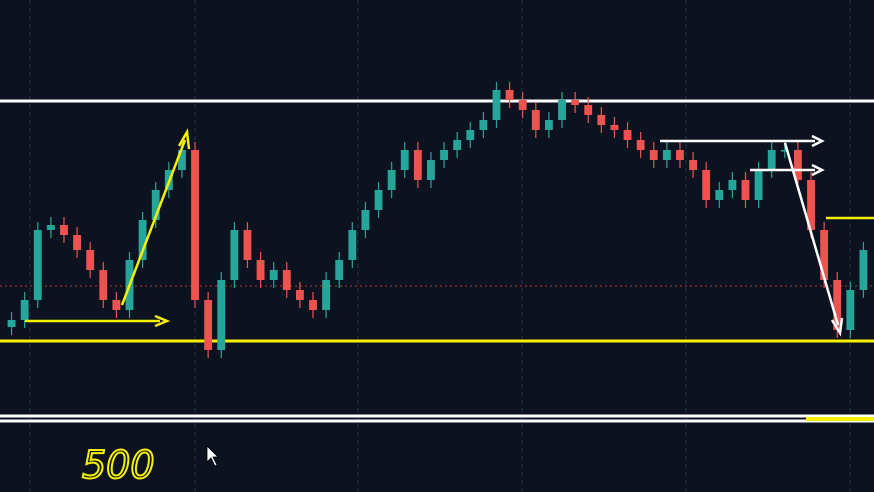 Image resolution: width=874 pixels, height=492 pixels. Describe the element at coordinates (212, 456) in the screenshot. I see `cursor` at that location.